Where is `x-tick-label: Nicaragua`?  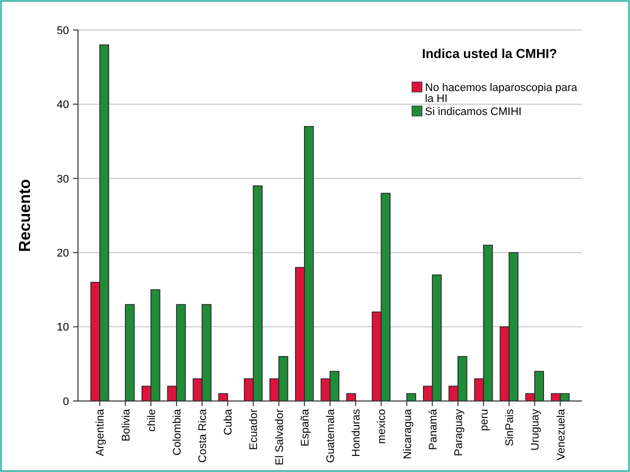
x-tick-label: Nicaragua is located at coordinates (408, 434).